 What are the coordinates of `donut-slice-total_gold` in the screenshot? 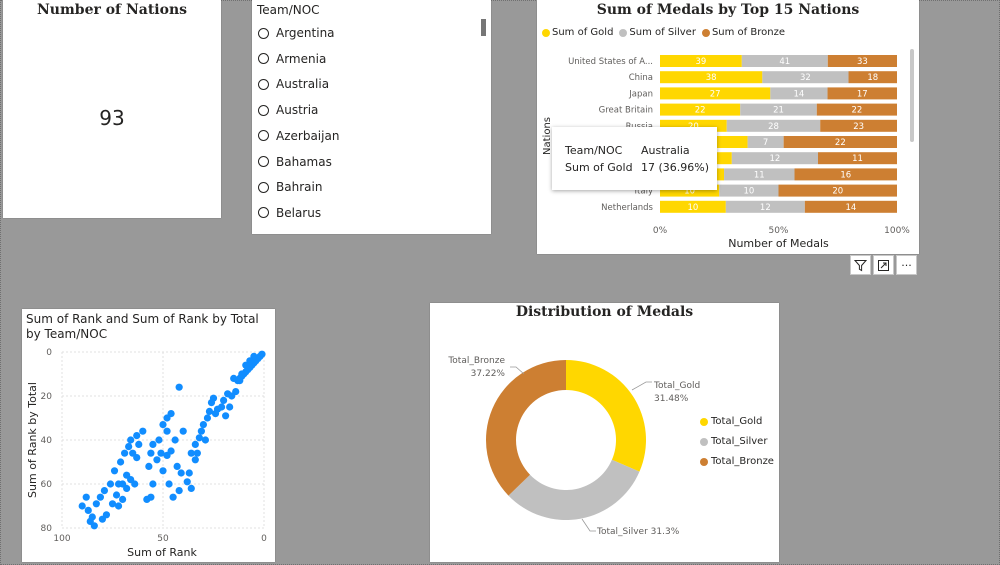 It's located at (606, 416).